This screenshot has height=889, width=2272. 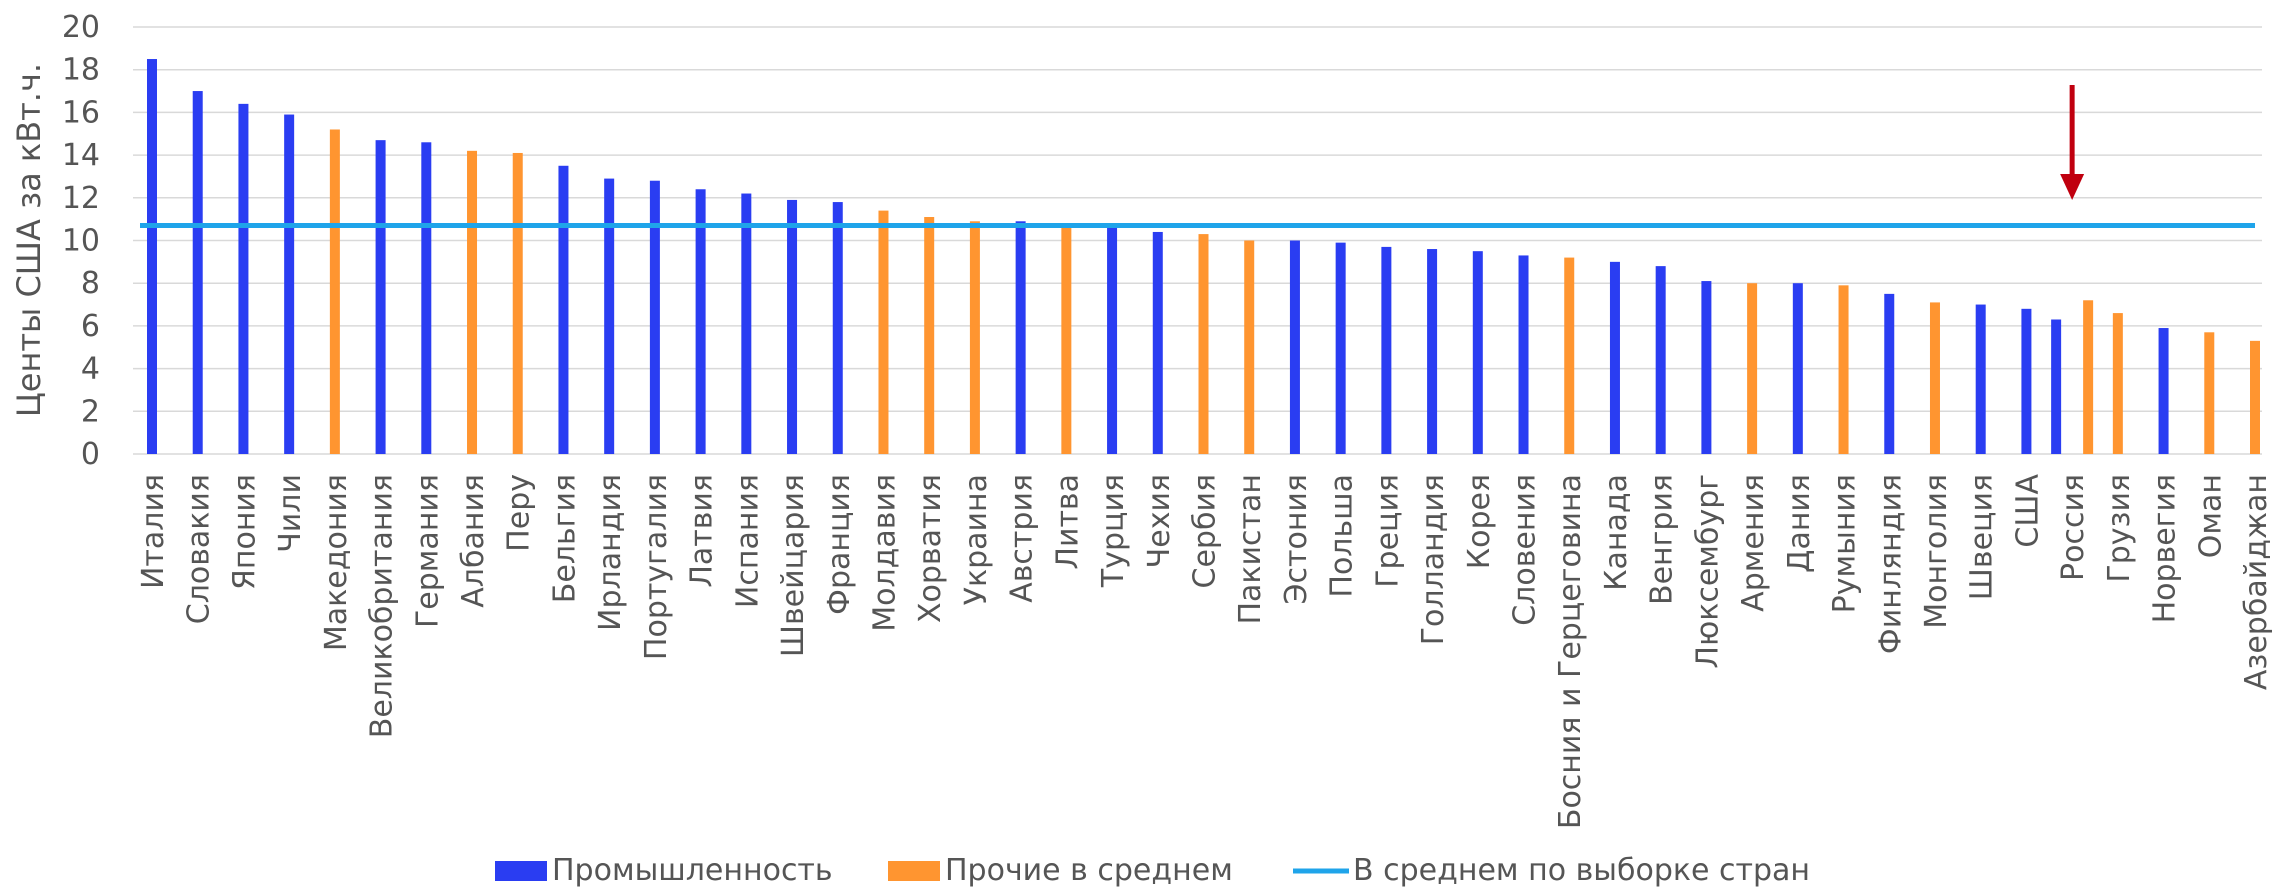 I want to click on x-category-label: Молдавия, so click(x=884, y=553).